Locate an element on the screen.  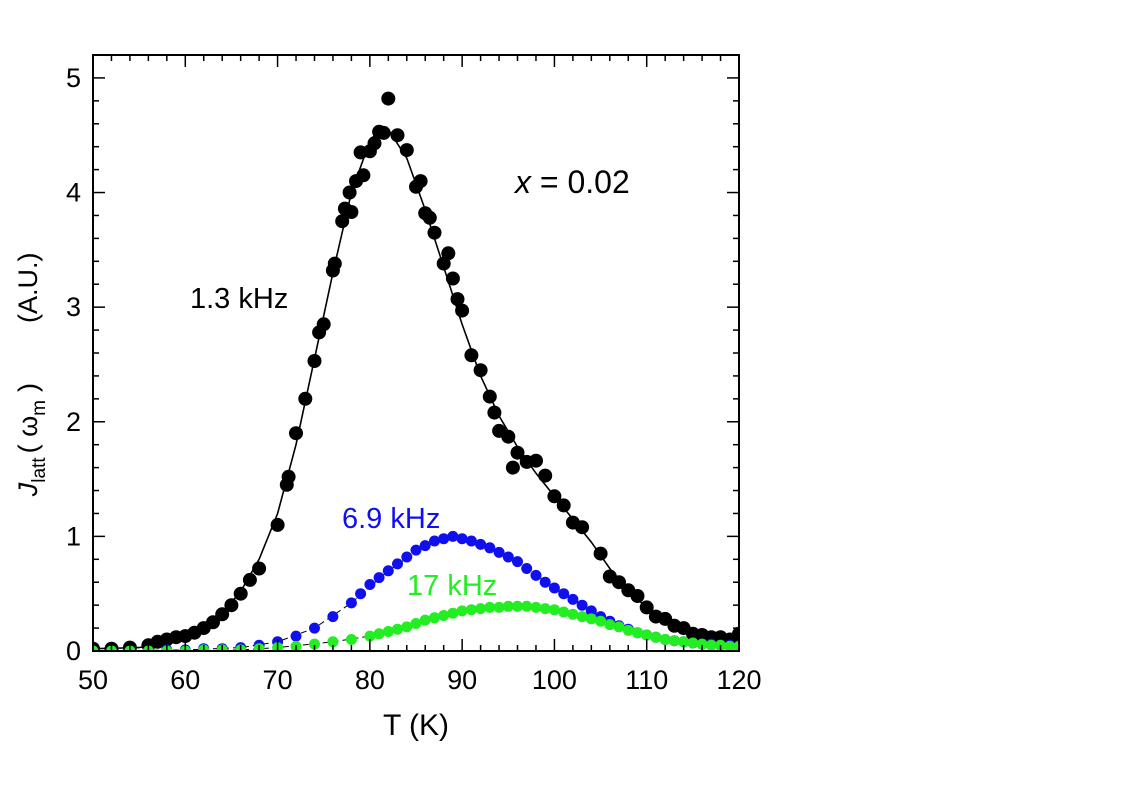
x-tick-labels: 50 60 70 80 90 100 110 120 is located at coordinates (420, 680).